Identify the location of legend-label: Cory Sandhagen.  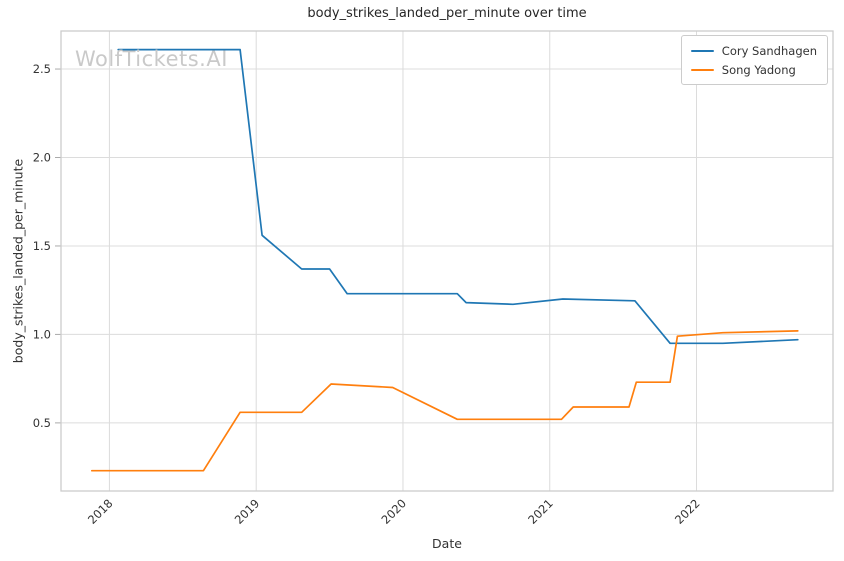
(769, 50).